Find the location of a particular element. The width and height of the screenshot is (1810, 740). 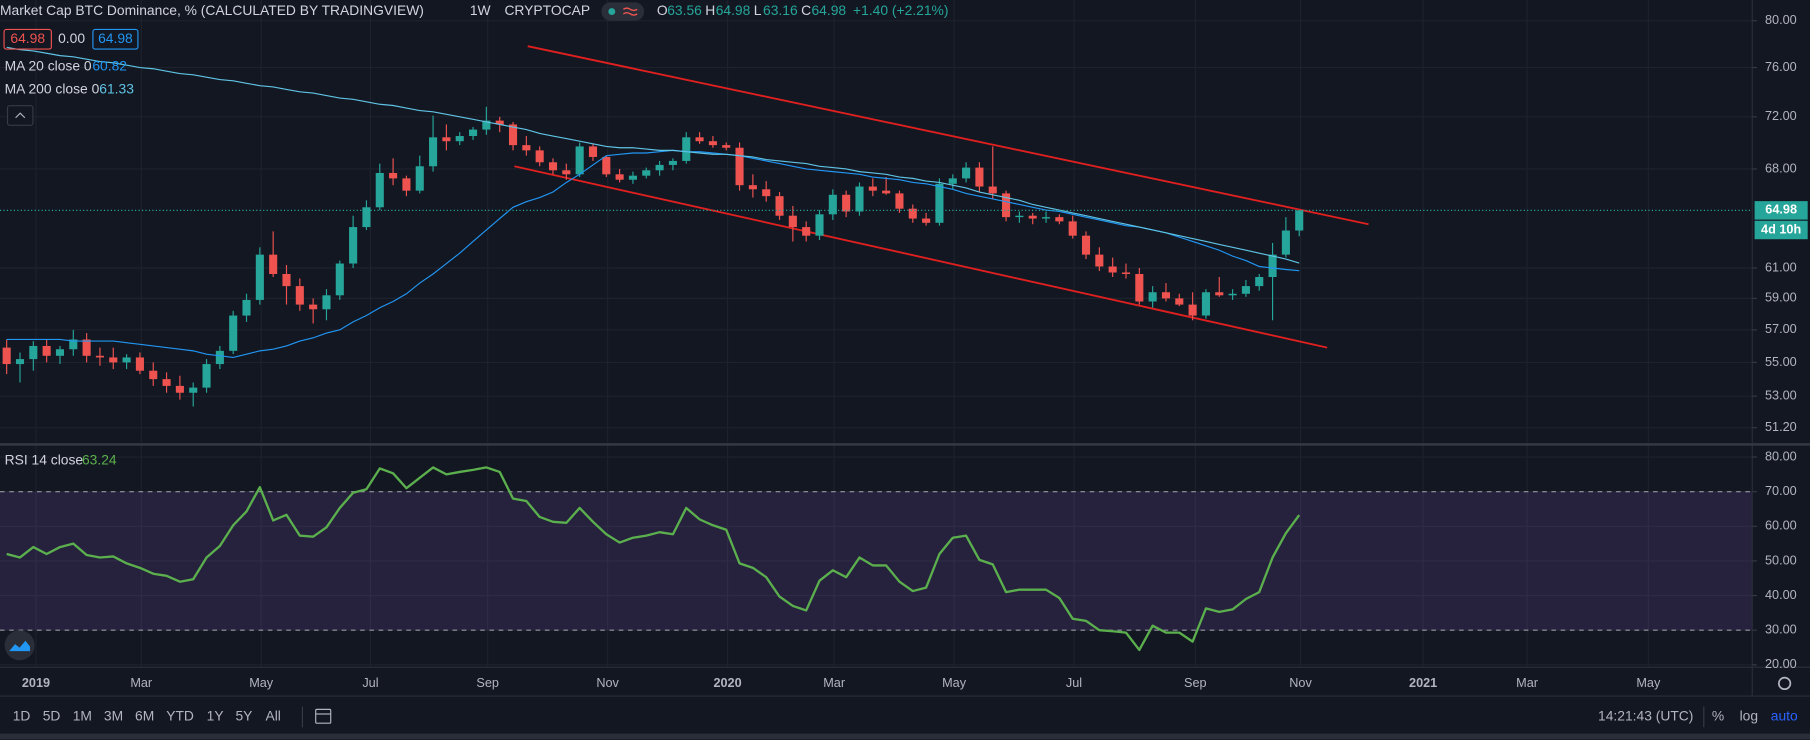

legend-value: 63.24 is located at coordinates (99, 459).